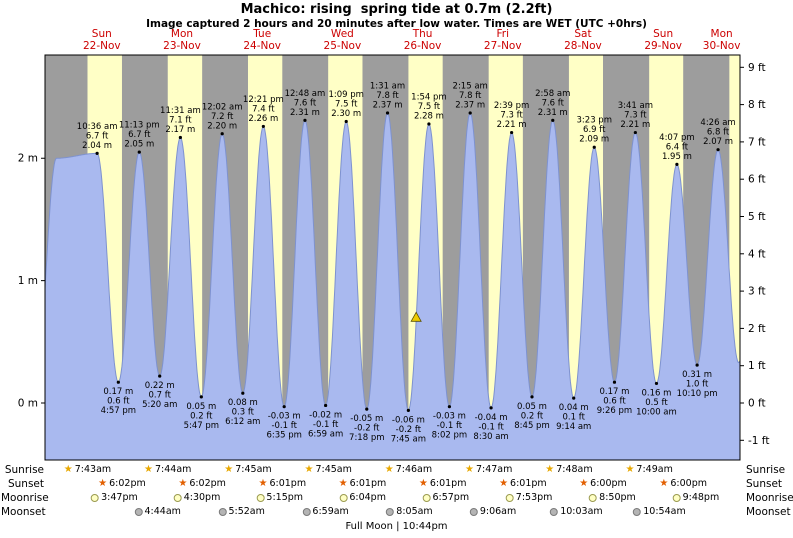 Image resolution: width=793 pixels, height=538 pixels. I want to click on moonset-time-text: 10:03am, so click(581, 511).